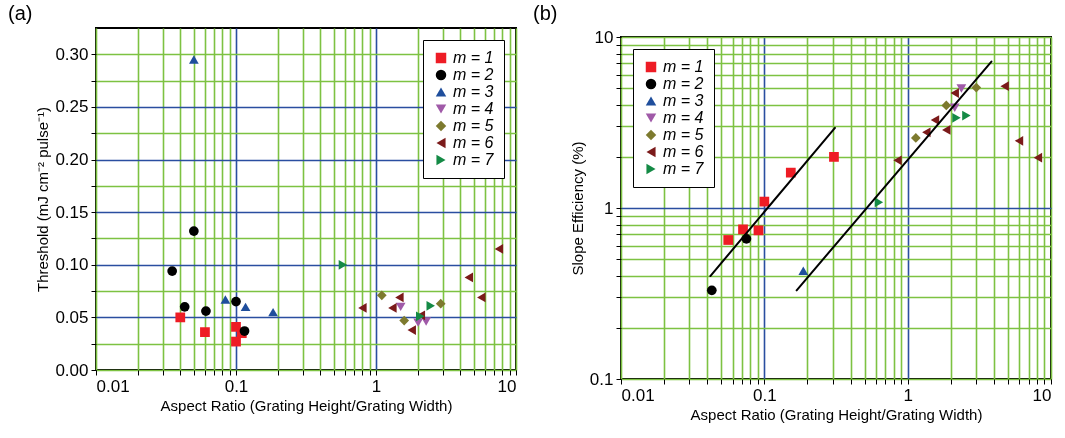 The height and width of the screenshot is (438, 1065). I want to click on y-axis-title: Slope Efficiency (%), so click(577, 208).